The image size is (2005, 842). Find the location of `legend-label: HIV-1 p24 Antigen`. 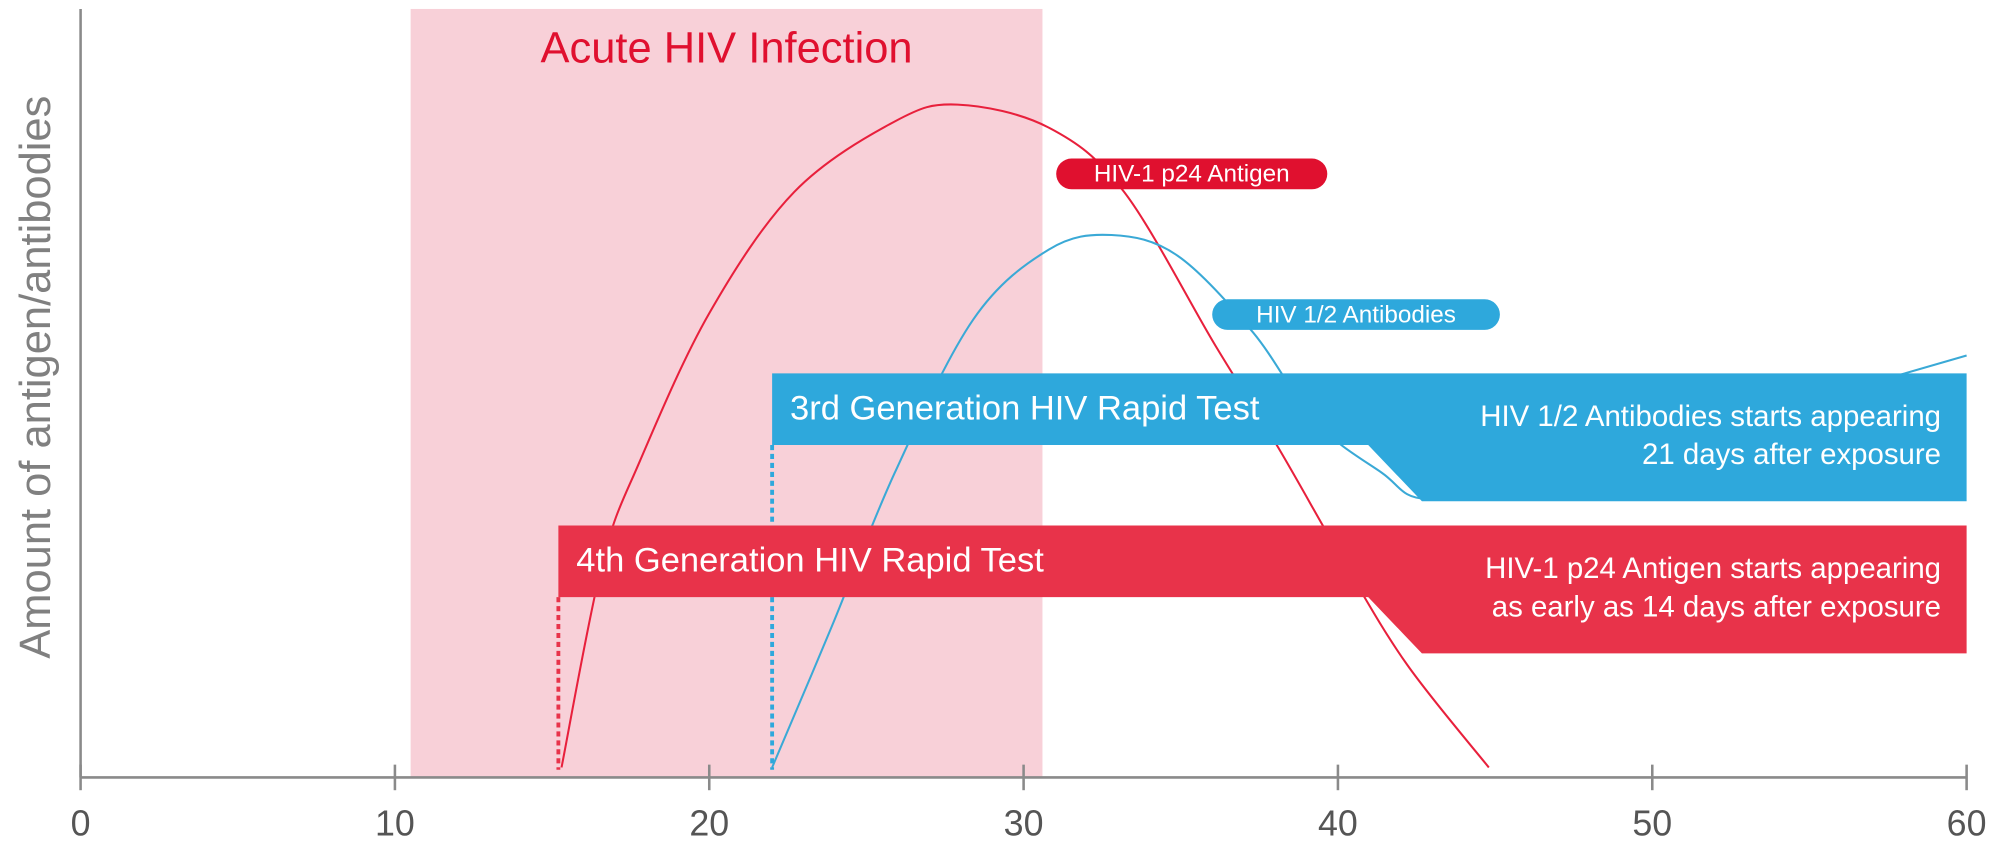

legend-label: HIV-1 p24 Antigen is located at coordinates (1192, 174).